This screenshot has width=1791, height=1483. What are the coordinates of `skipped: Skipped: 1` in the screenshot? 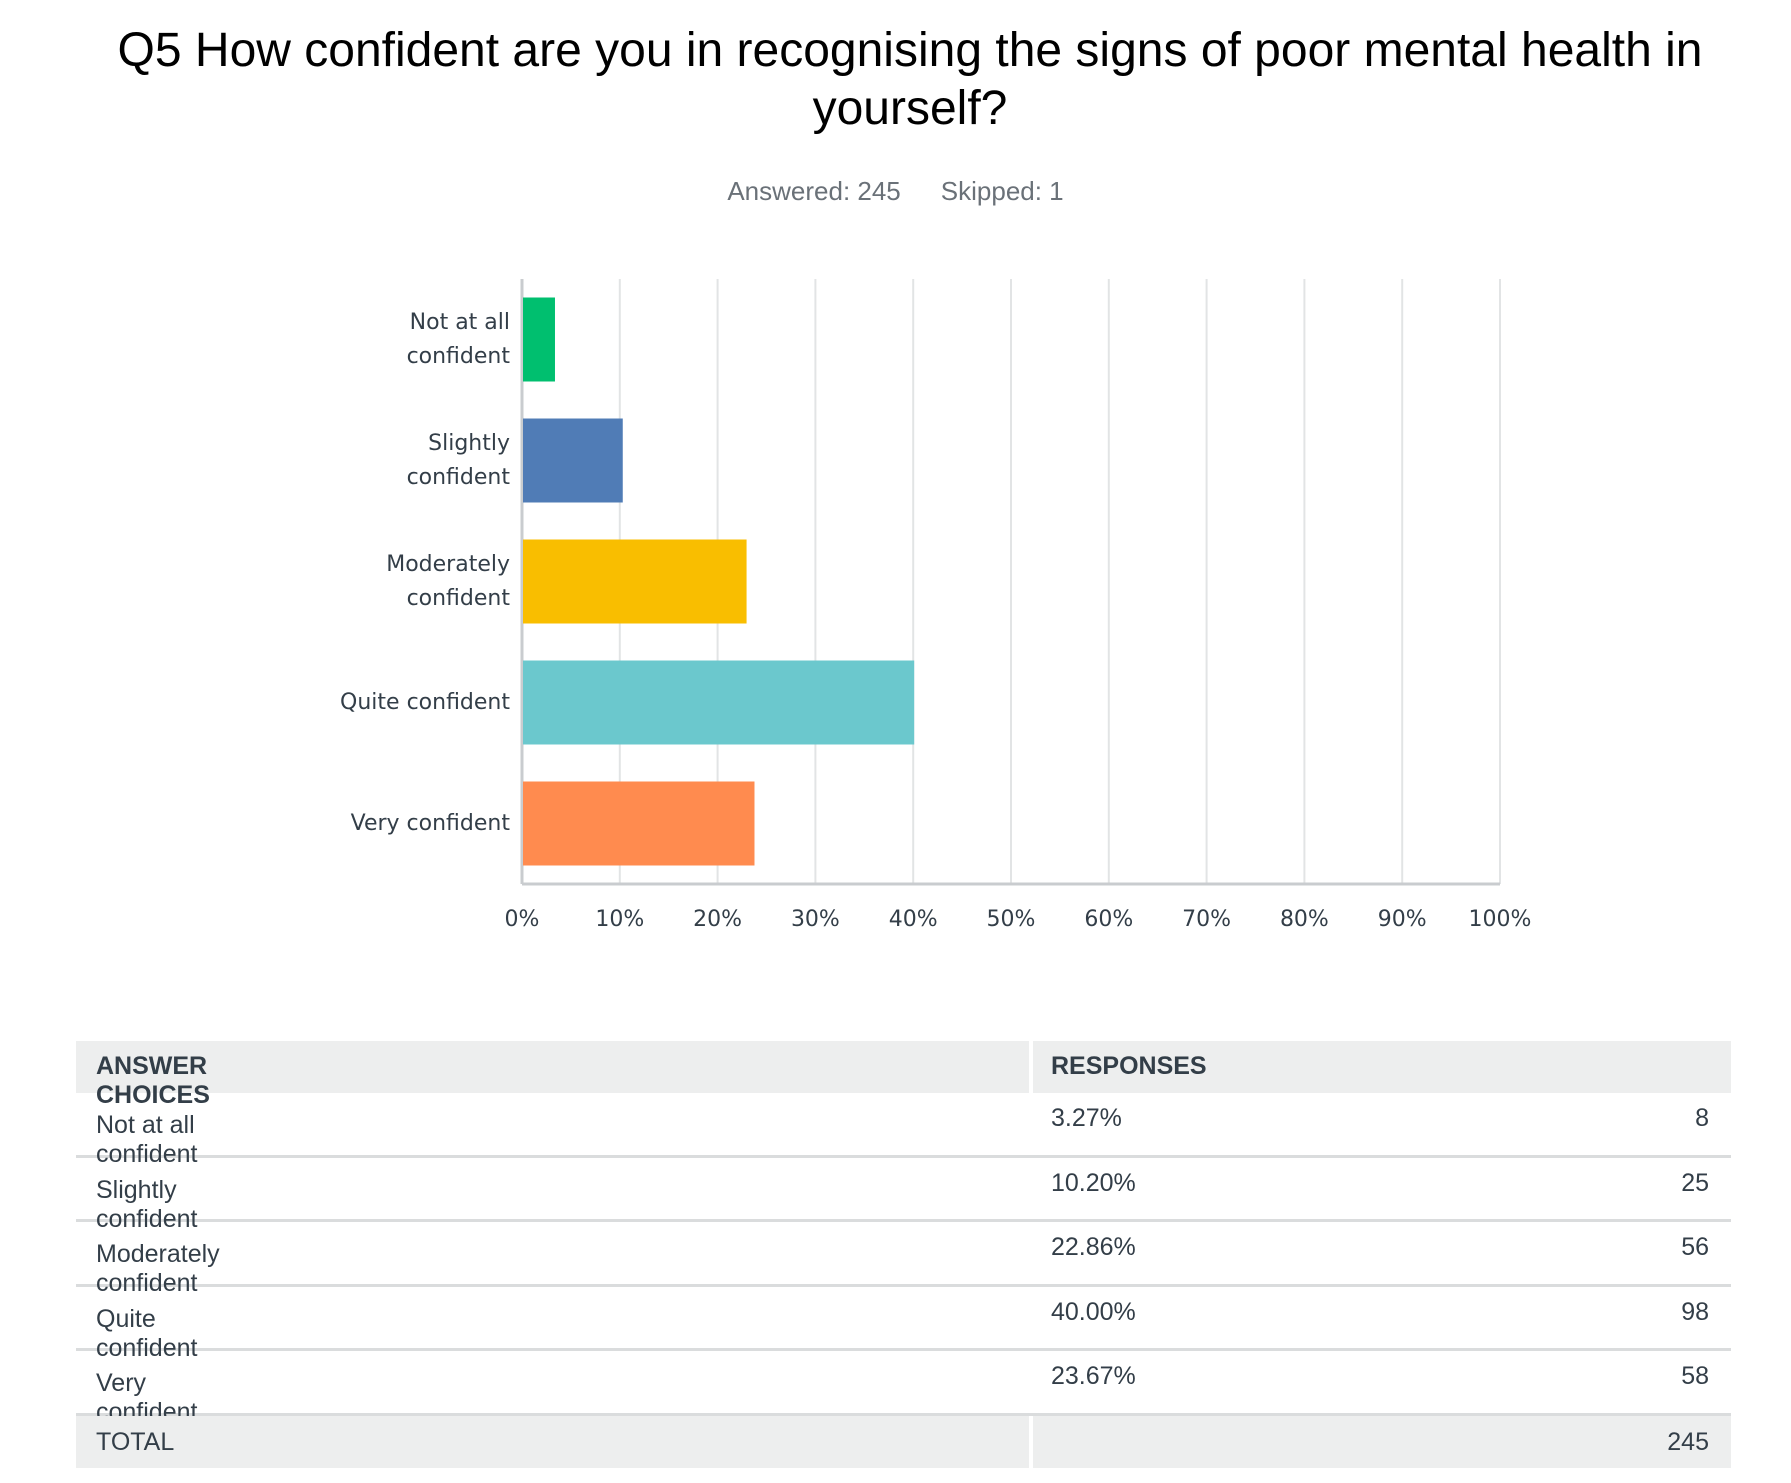 It's located at (1002, 191).